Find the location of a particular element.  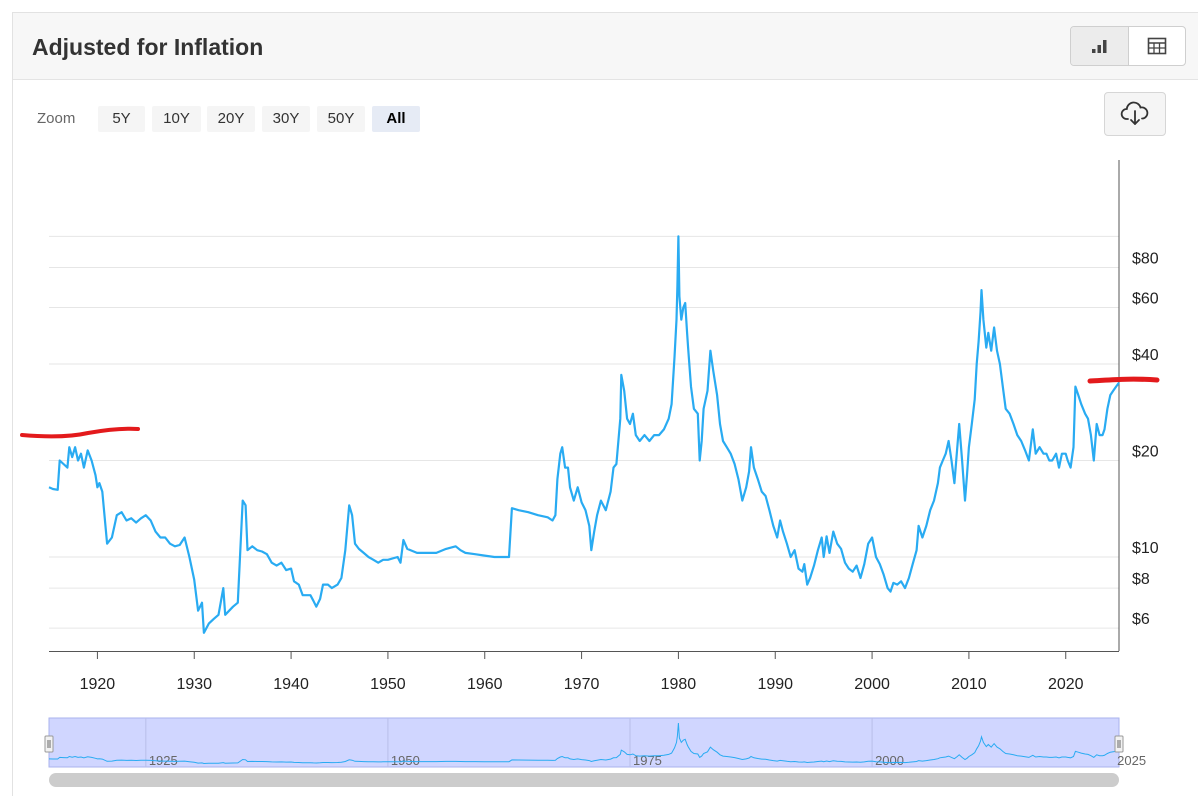

bar-chart-icon is located at coordinates (1099, 46).